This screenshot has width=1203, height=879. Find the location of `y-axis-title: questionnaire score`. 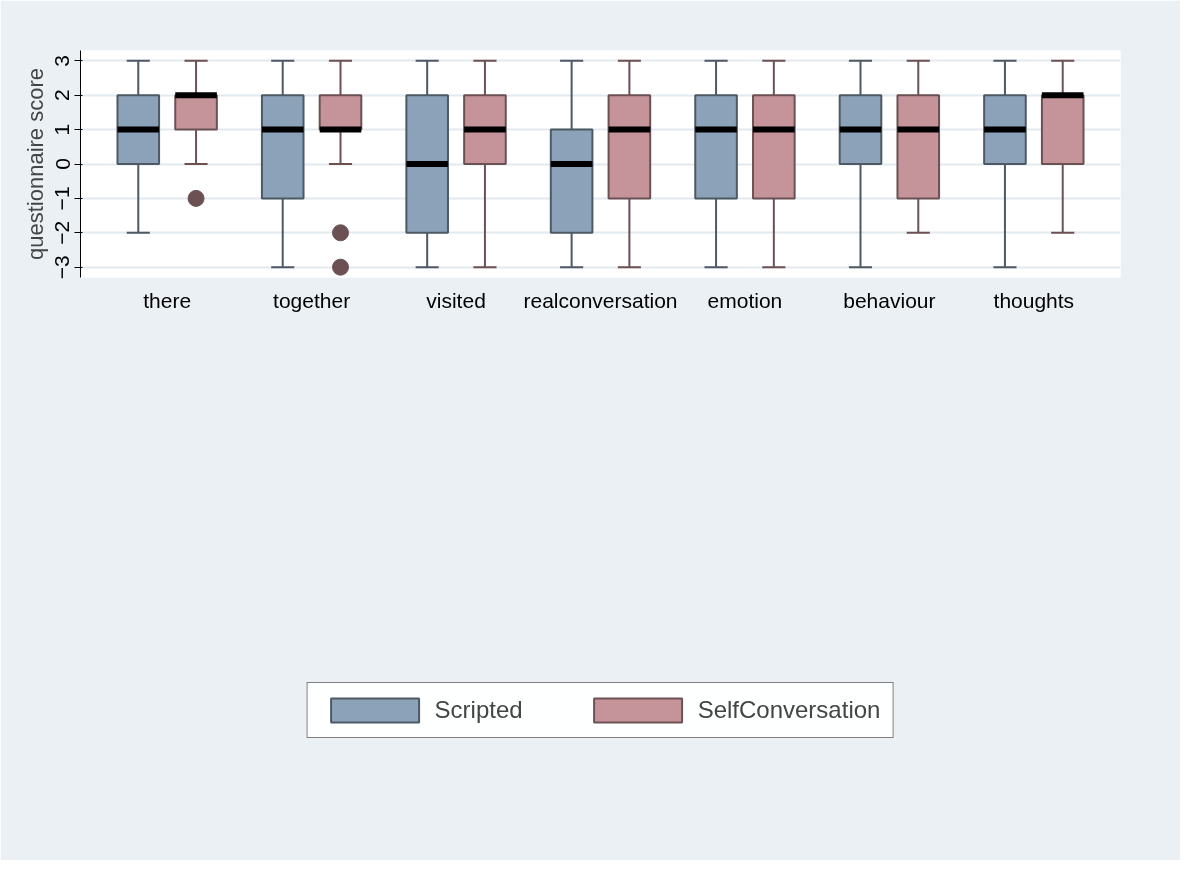

y-axis-title: questionnaire score is located at coordinates (35, 163).